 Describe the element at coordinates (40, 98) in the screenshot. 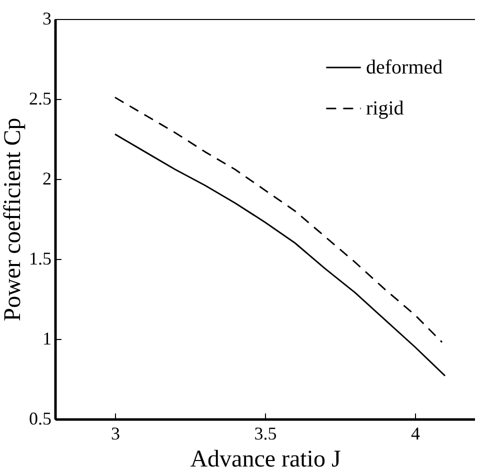

I see `y-tick-label: 2.5` at that location.